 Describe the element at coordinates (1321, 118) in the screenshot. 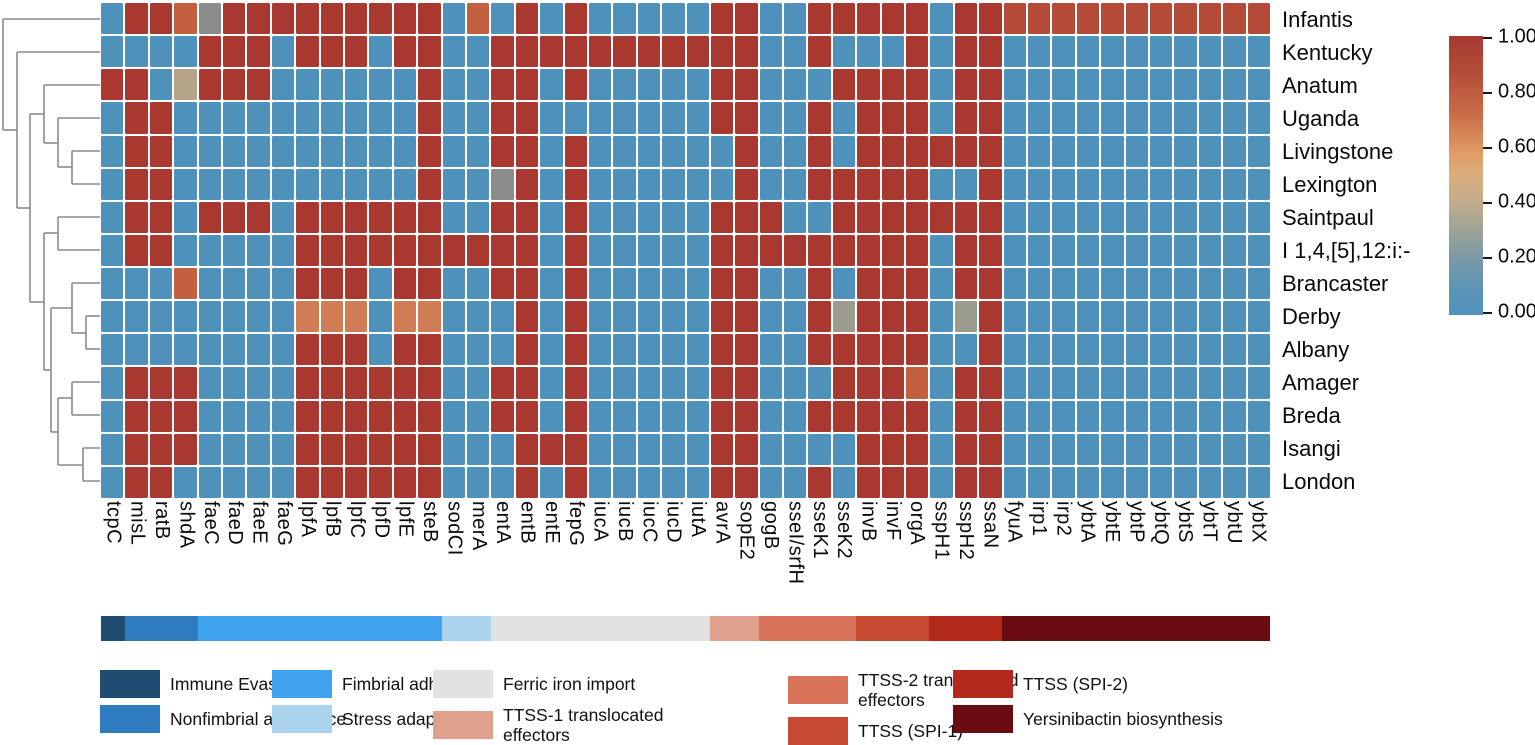

I see `row-label: Uganda` at that location.